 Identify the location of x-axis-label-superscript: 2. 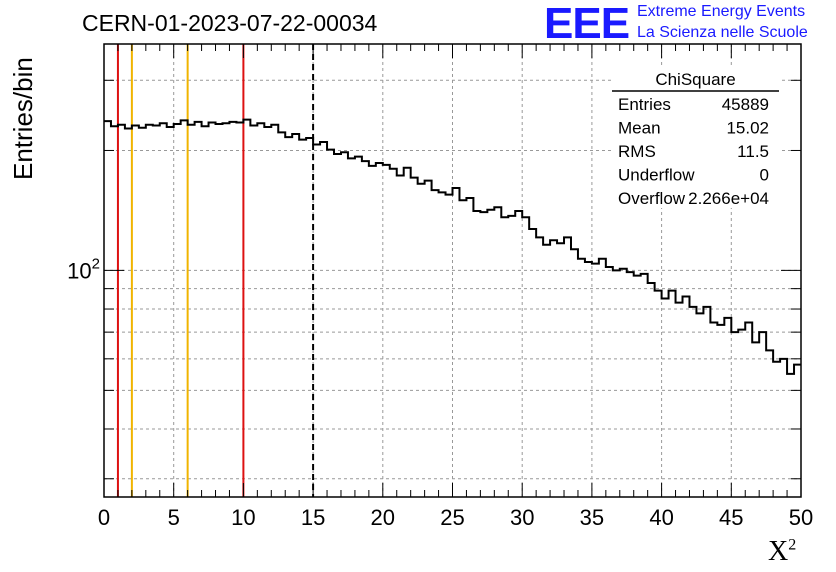
(792, 545).